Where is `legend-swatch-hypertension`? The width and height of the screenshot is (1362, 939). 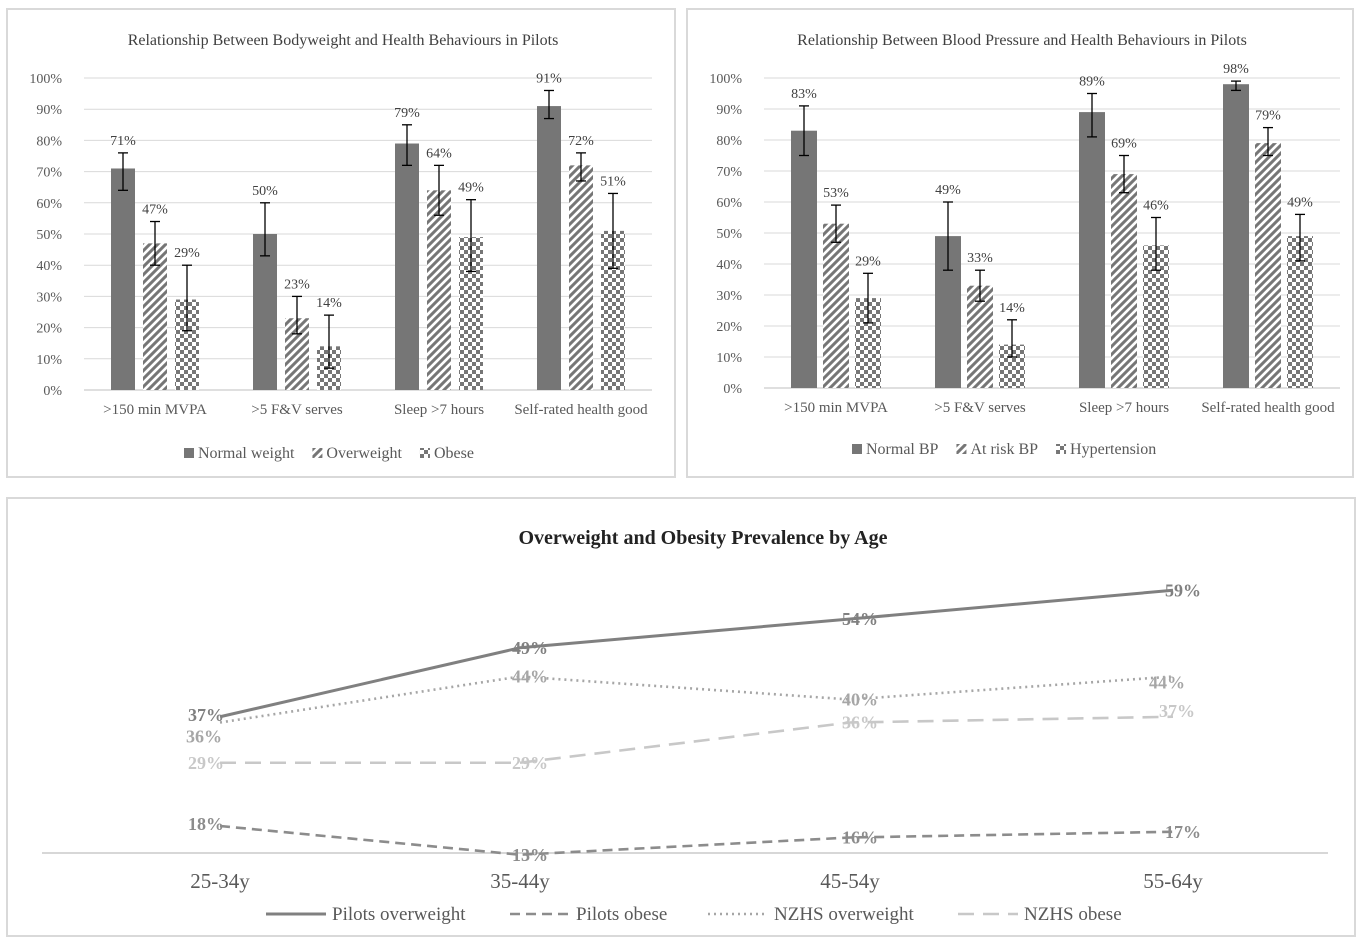 legend-swatch-hypertension is located at coordinates (1061, 449).